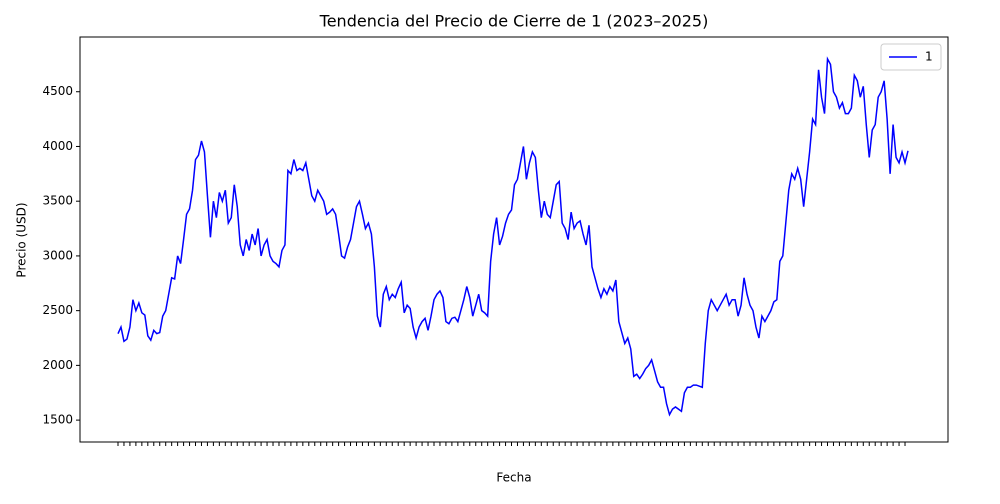 The height and width of the screenshot is (504, 1000). I want to click on y-tick-label: 3000, so click(57, 255).